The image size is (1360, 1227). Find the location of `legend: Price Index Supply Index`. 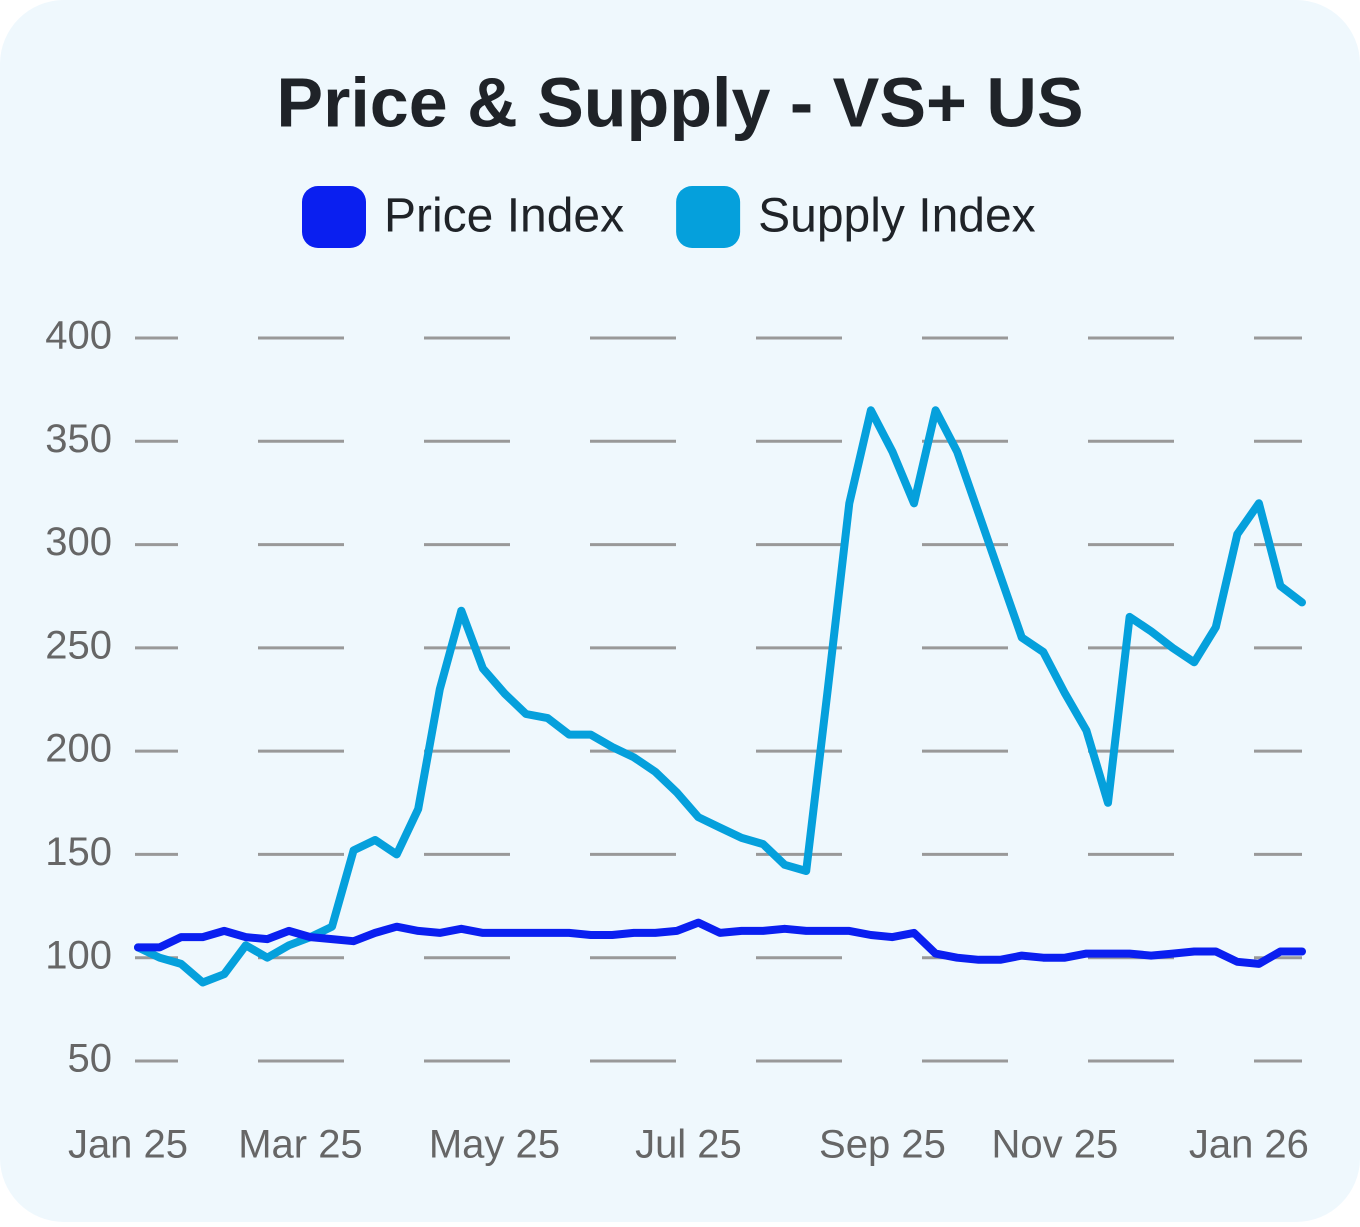

legend: Price Index Supply Index is located at coordinates (669, 217).